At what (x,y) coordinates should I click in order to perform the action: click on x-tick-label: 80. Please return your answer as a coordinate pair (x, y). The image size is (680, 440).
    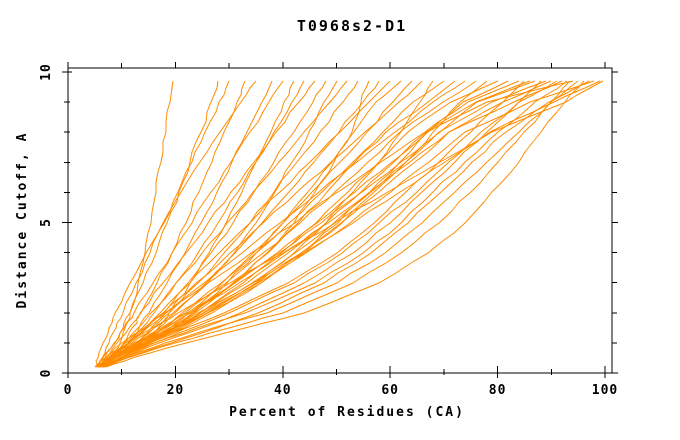
    Looking at the image, I should click on (498, 390).